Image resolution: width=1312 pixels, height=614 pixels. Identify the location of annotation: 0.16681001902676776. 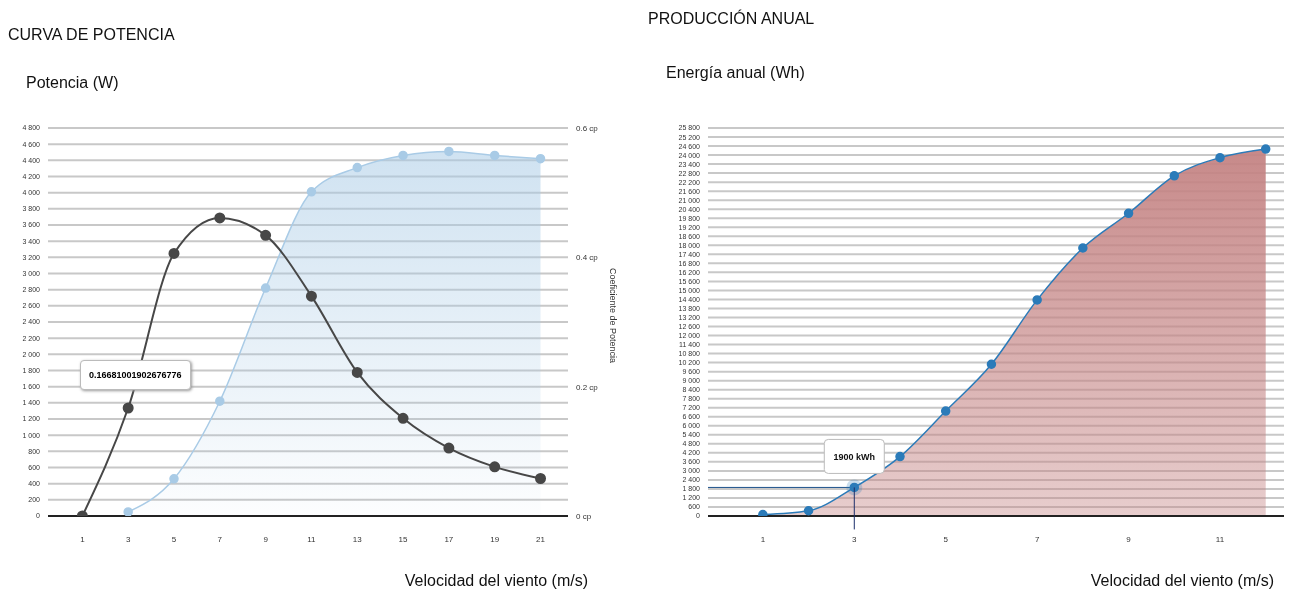
(135, 375).